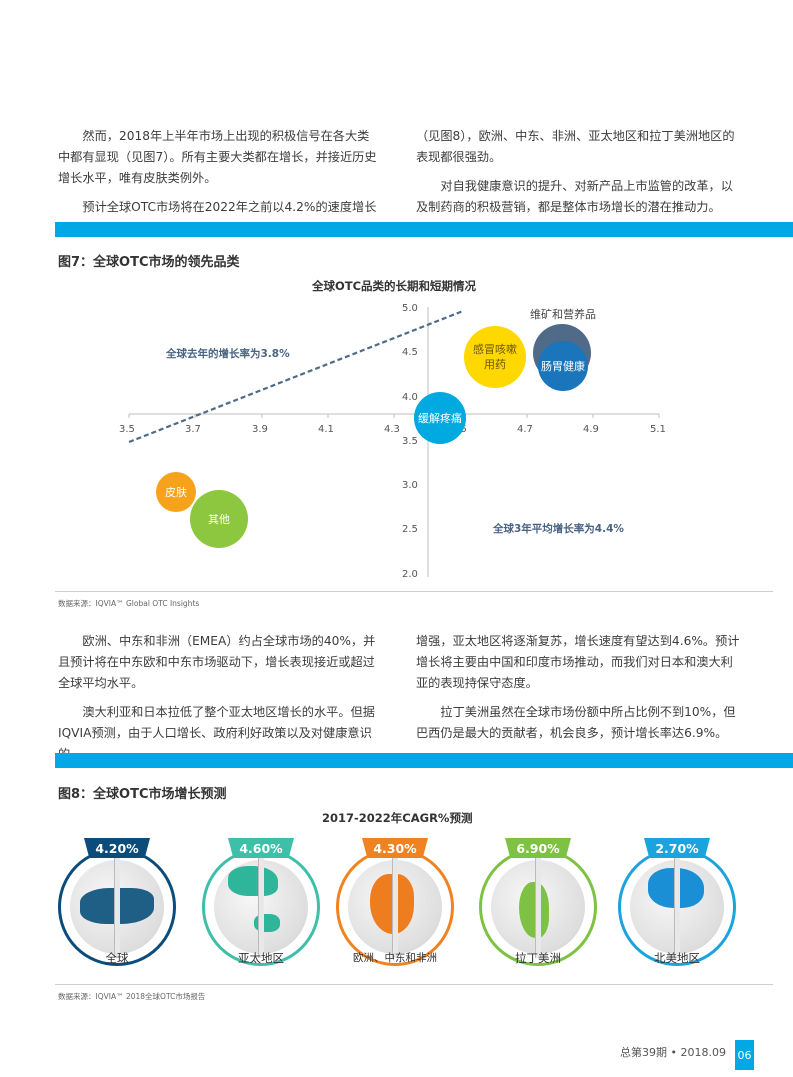  What do you see at coordinates (395, 958) in the screenshot?
I see `region-label: 欧洲、中东和非洲` at bounding box center [395, 958].